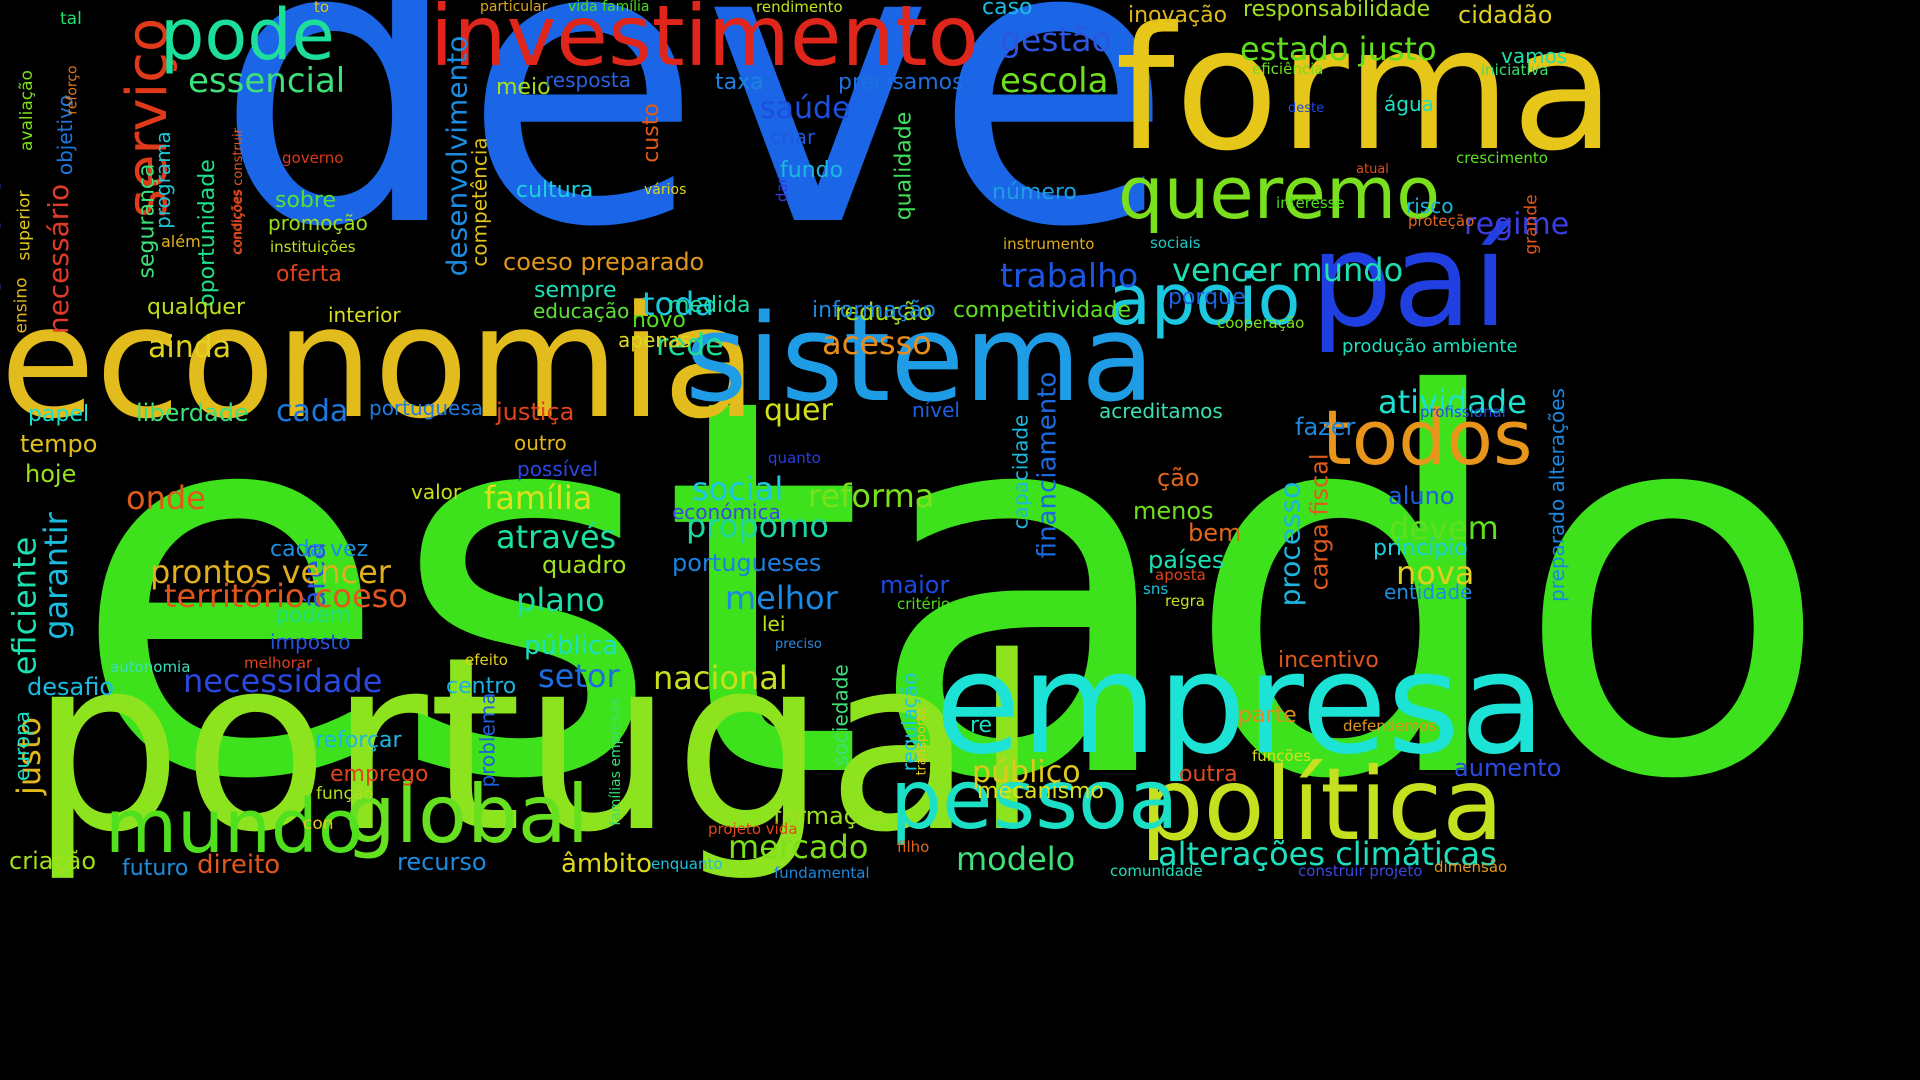 This screenshot has height=1080, width=1920. What do you see at coordinates (26, 110) in the screenshot?
I see `word-avaliacao: avaliação` at bounding box center [26, 110].